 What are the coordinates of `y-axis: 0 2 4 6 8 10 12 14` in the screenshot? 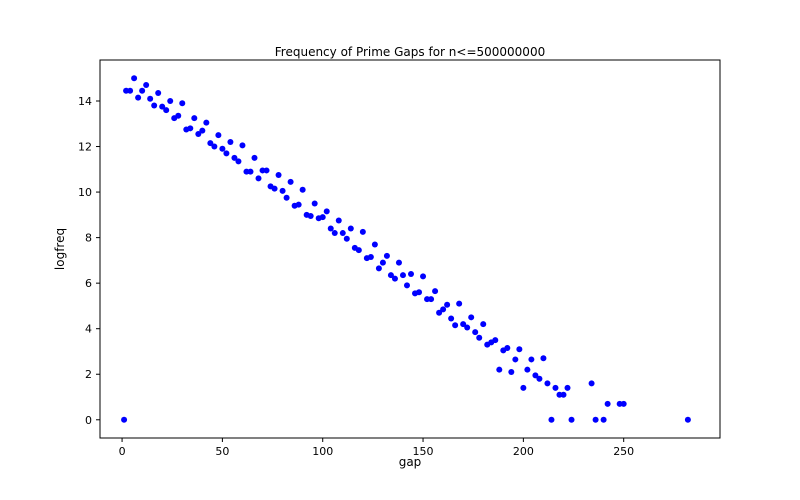 It's located at (89, 261).